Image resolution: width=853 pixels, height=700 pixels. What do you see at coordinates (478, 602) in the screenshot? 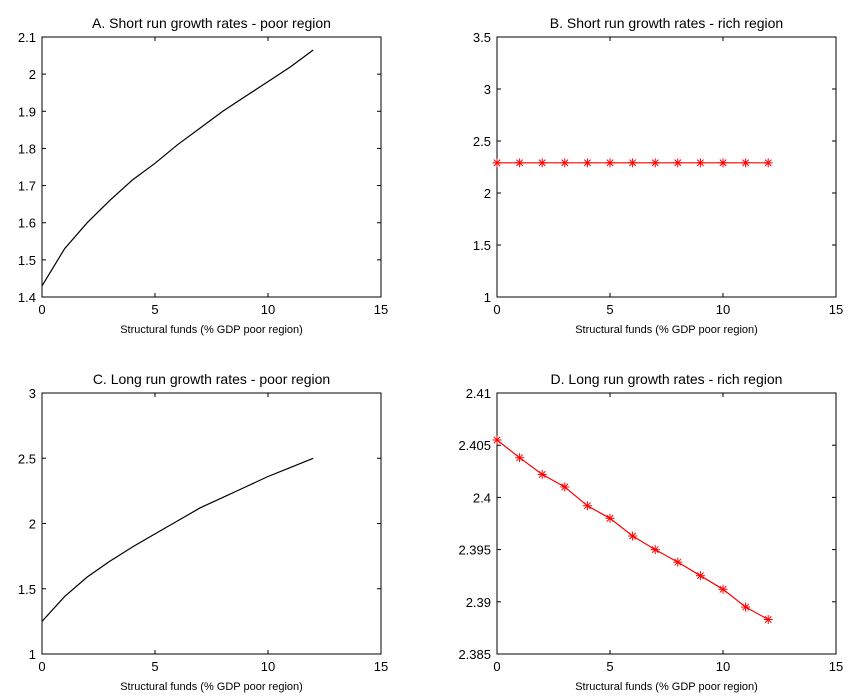
I see `y-tick-label: 2.39` at bounding box center [478, 602].